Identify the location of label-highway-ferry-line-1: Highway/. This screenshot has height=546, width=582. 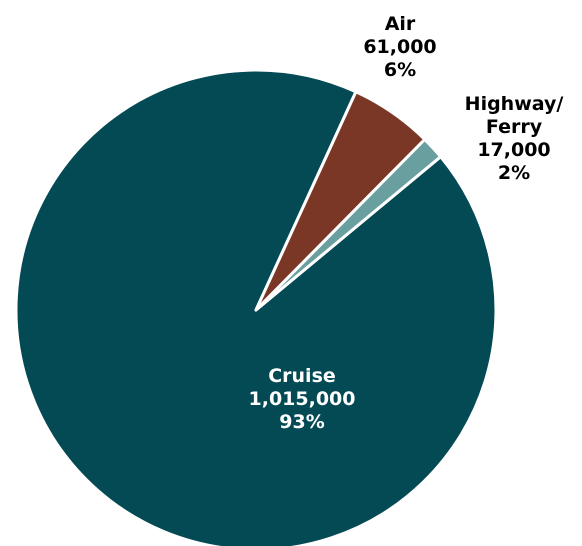
(514, 104).